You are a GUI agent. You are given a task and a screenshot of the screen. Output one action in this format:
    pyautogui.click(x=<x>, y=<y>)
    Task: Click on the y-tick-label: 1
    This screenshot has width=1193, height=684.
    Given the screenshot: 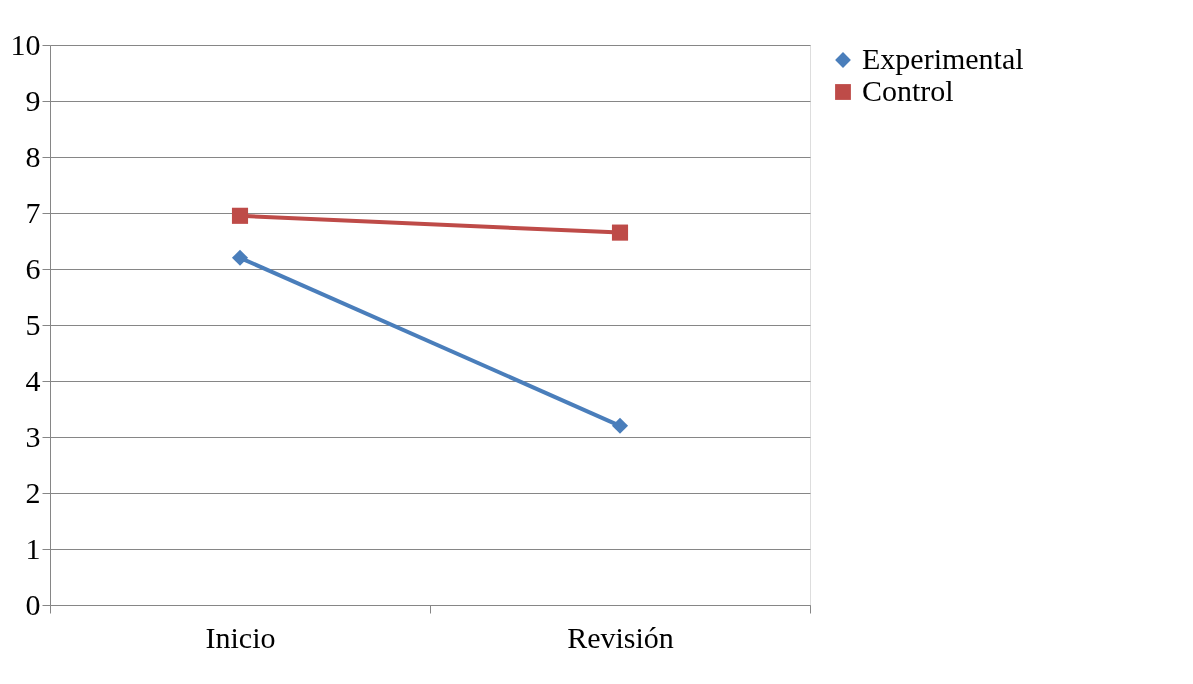 What is the action you would take?
    pyautogui.click(x=33, y=548)
    